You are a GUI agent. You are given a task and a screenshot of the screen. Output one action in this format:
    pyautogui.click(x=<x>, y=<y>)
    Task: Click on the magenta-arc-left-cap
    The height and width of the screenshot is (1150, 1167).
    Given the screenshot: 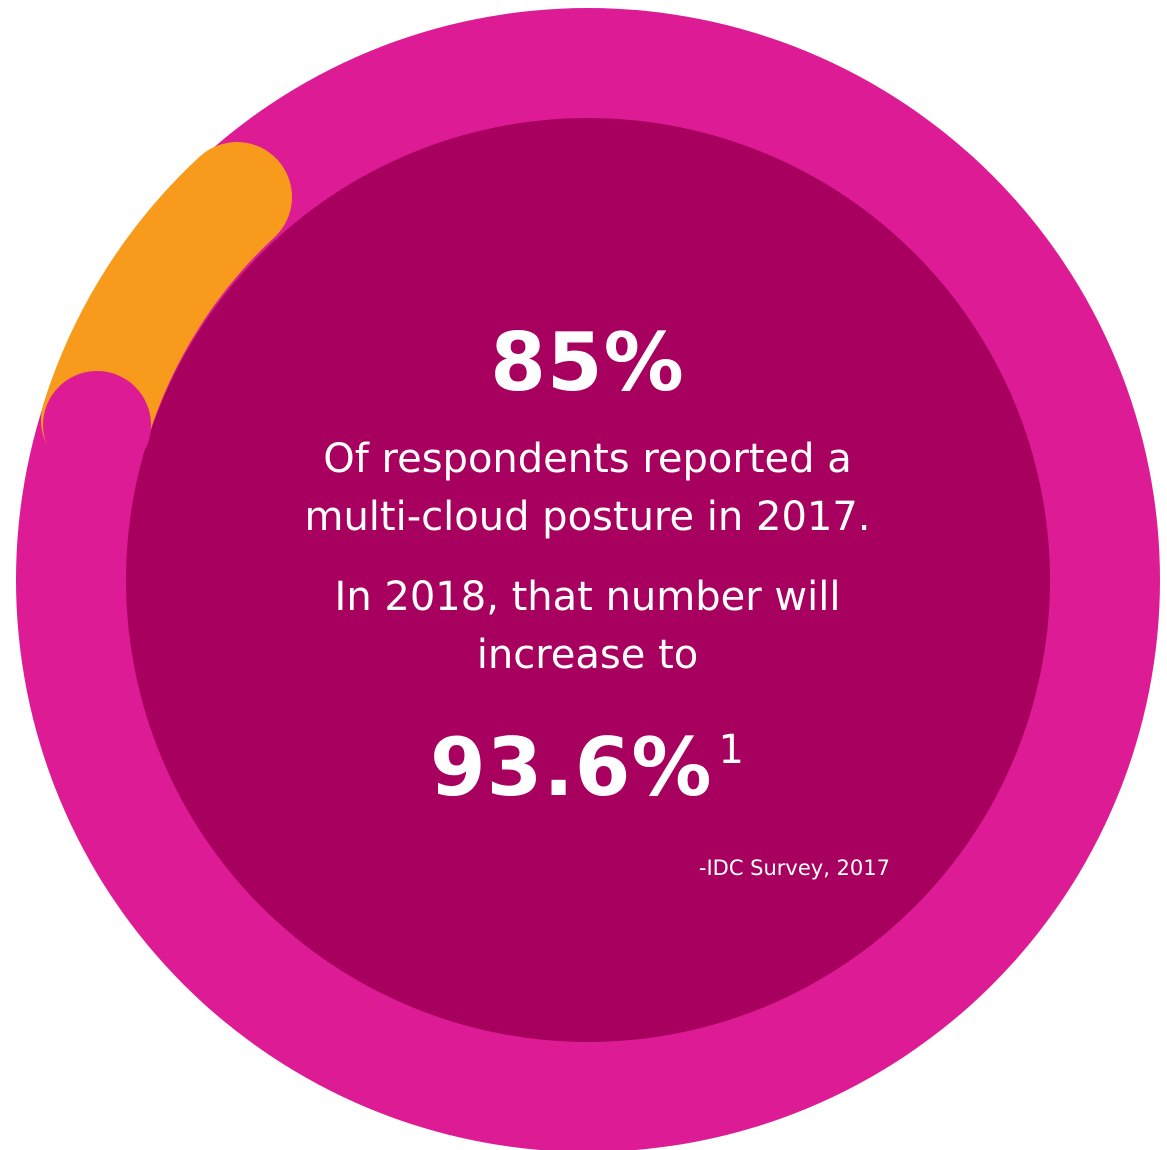 What is the action you would take?
    pyautogui.click(x=97, y=425)
    